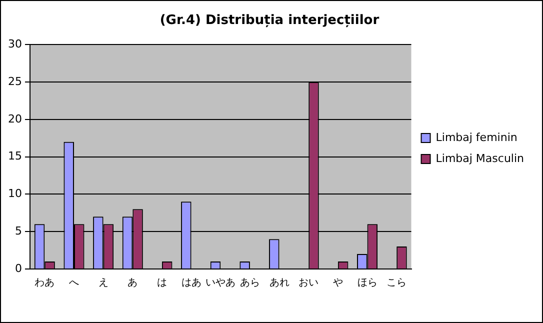 This screenshot has height=323, width=543. I want to click on legend-label: Limbaj Masculin, so click(480, 158).